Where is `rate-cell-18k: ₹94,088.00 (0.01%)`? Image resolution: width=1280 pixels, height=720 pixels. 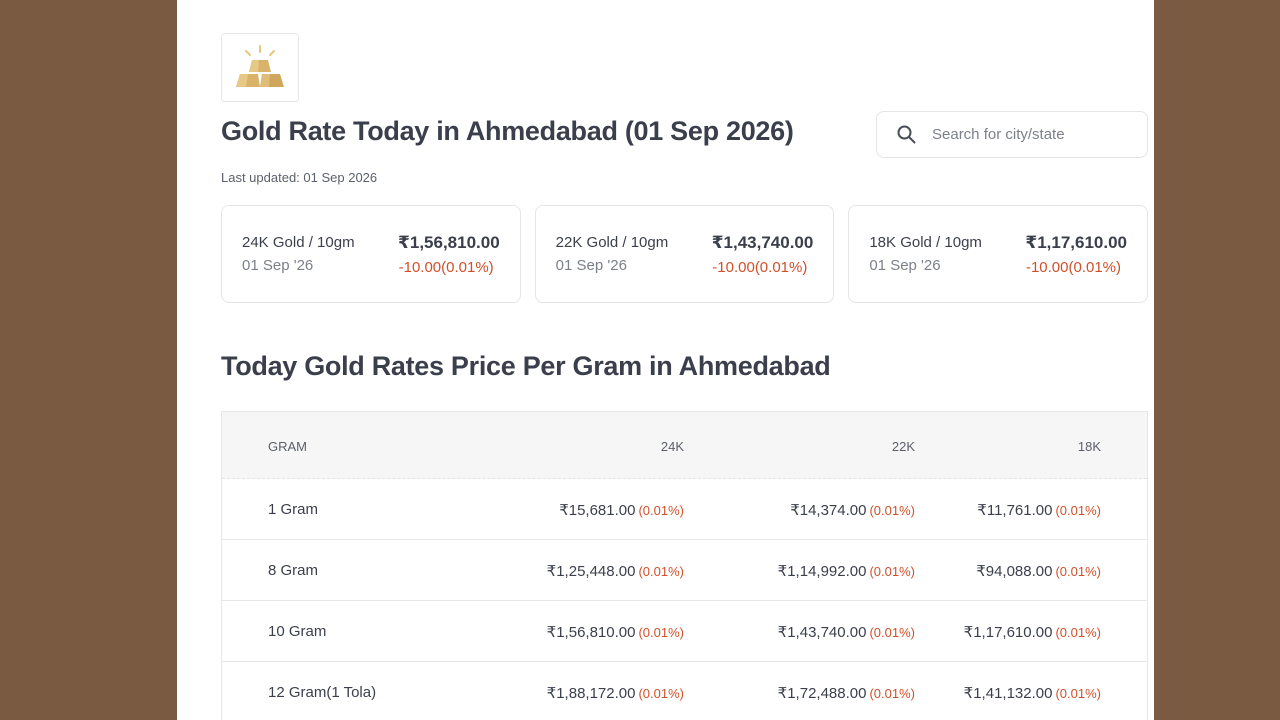 rate-cell-18k: ₹94,088.00 (0.01%) is located at coordinates (1038, 571).